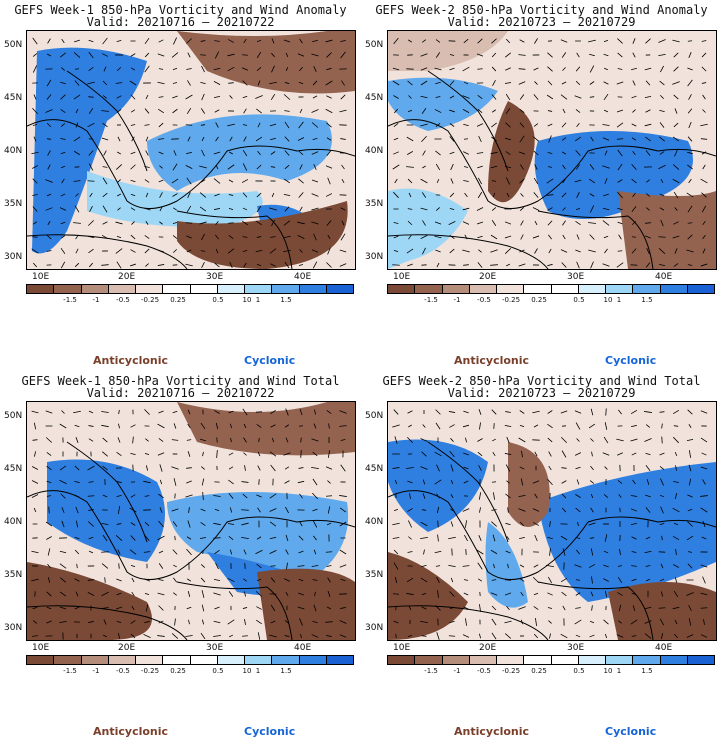 The height and width of the screenshot is (742, 722). What do you see at coordinates (191, 169) in the screenshot?
I see `coastline` at bounding box center [191, 169].